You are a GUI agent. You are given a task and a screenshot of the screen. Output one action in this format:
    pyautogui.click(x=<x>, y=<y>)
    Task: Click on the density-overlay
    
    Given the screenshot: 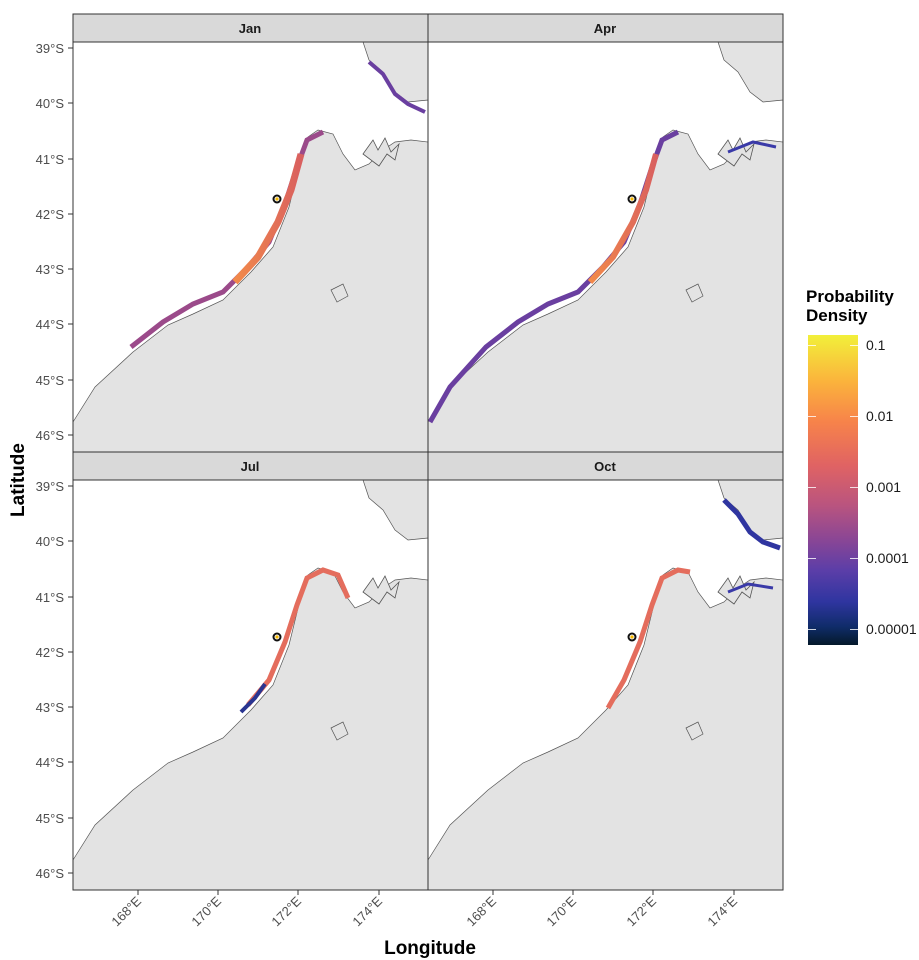 What is the action you would take?
    pyautogui.click(x=277, y=204)
    